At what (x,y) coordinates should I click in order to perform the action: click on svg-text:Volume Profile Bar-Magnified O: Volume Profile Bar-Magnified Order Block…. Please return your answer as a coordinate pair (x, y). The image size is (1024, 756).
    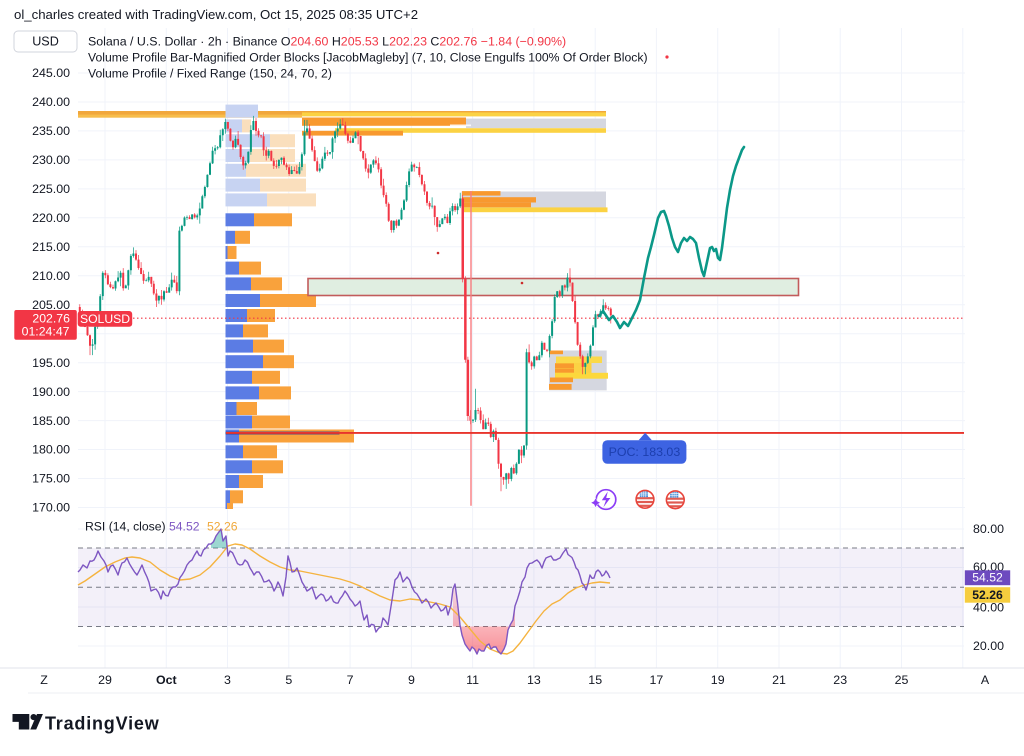
    Looking at the image, I should click on (368, 58).